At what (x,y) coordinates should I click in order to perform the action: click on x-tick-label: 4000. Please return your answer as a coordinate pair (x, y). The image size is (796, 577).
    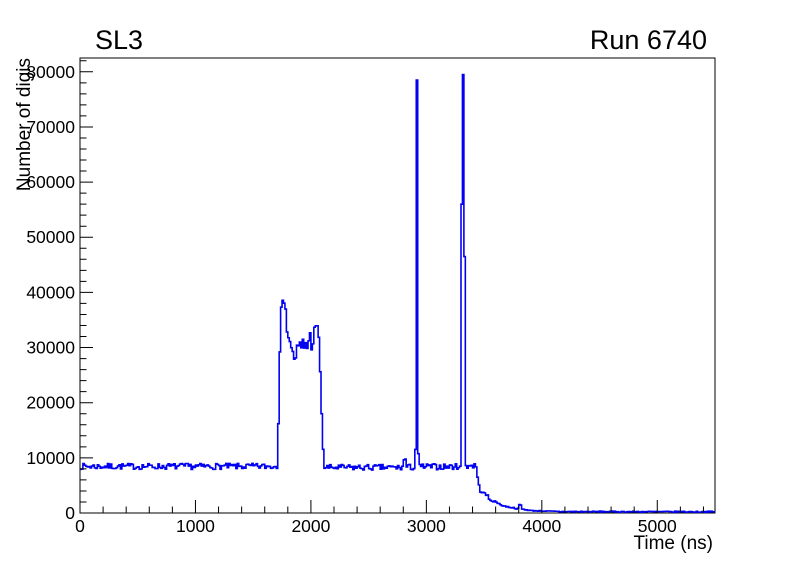
    Looking at the image, I should click on (541, 526).